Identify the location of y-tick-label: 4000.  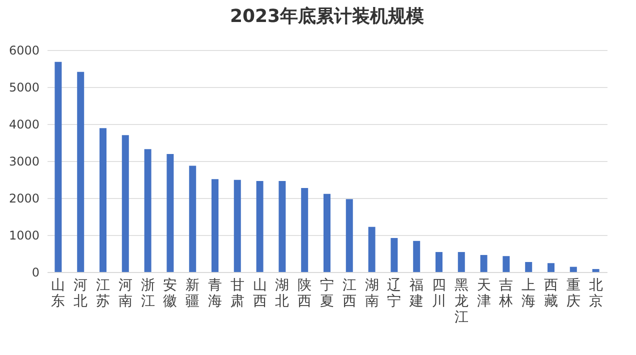
(24, 125).